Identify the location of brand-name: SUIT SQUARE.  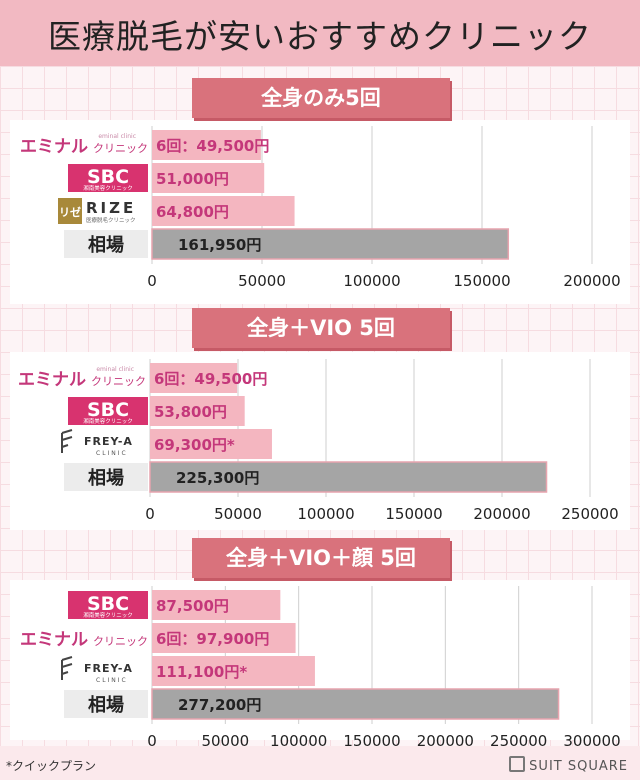
(578, 766).